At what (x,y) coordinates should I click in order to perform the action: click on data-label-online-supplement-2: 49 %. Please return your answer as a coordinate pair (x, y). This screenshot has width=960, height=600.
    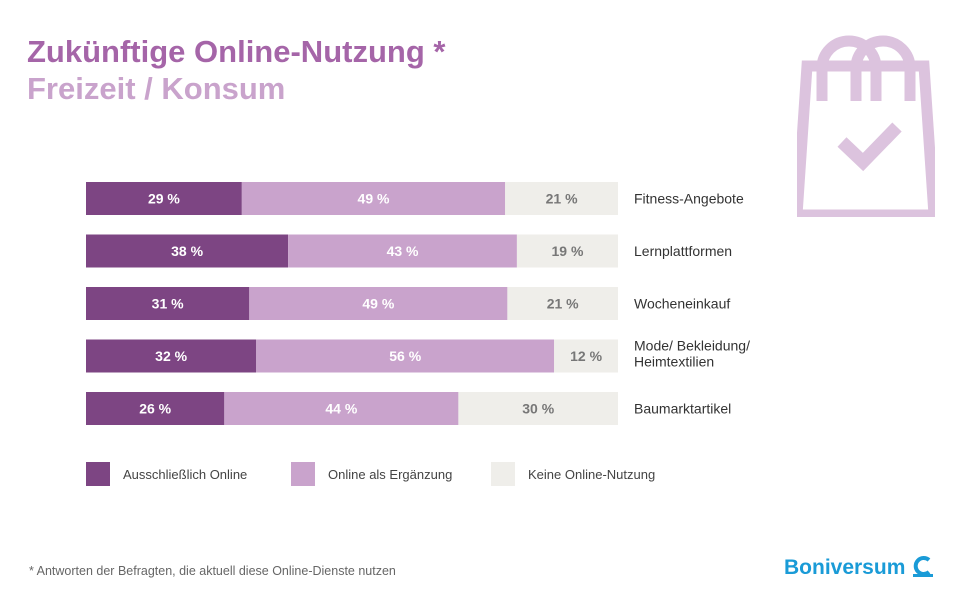
    Looking at the image, I should click on (378, 304).